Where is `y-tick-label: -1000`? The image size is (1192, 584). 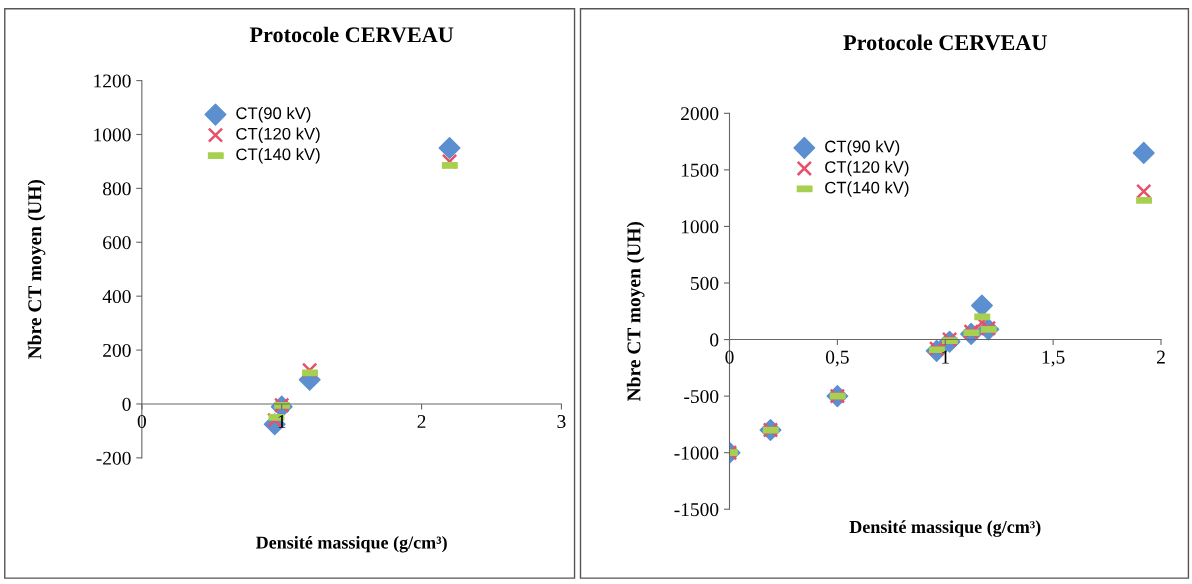
y-tick-label: -1000 is located at coordinates (696, 453).